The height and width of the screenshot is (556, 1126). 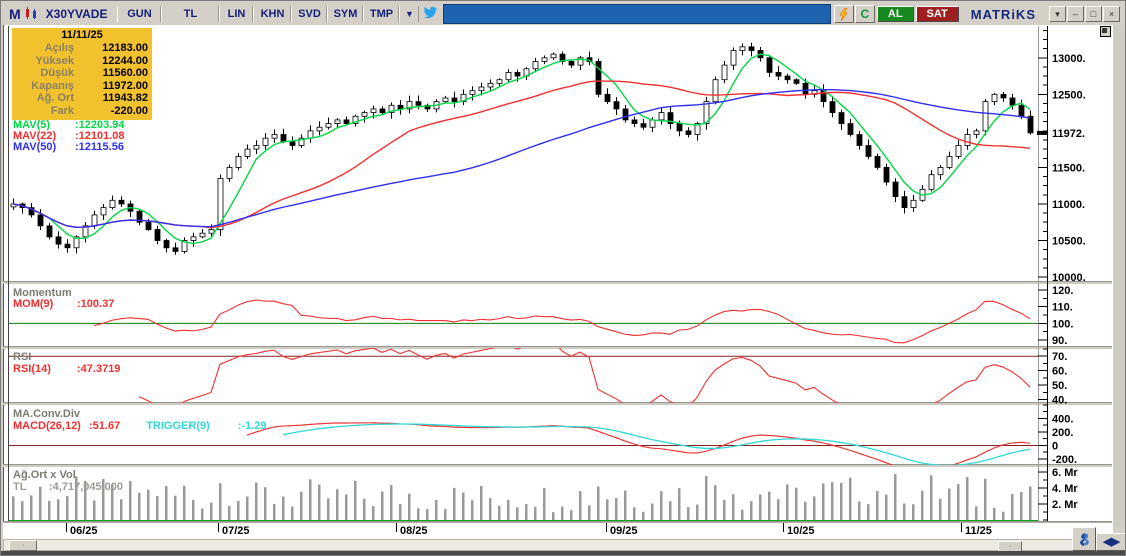 I want to click on maximize-button: □, so click(x=1093, y=14).